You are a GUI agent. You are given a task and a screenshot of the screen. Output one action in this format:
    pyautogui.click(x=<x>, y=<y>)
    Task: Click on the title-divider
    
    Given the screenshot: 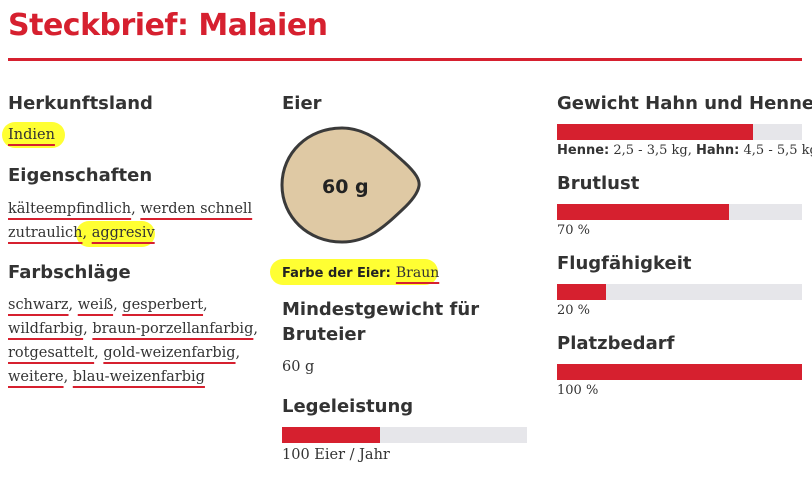 What is the action you would take?
    pyautogui.click(x=405, y=59)
    